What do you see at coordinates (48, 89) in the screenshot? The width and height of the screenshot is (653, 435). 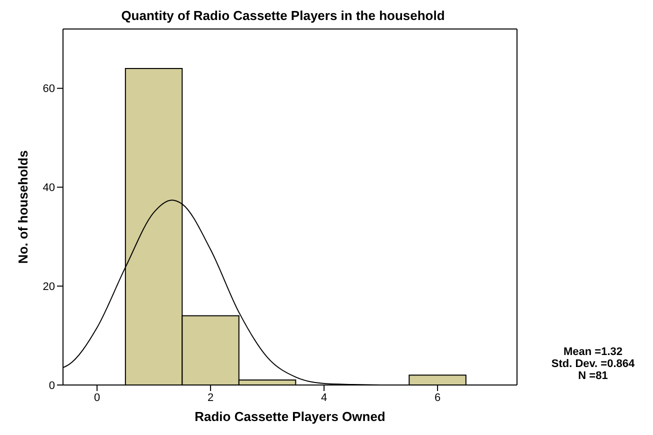 I see `y-tick-label: 60` at bounding box center [48, 89].